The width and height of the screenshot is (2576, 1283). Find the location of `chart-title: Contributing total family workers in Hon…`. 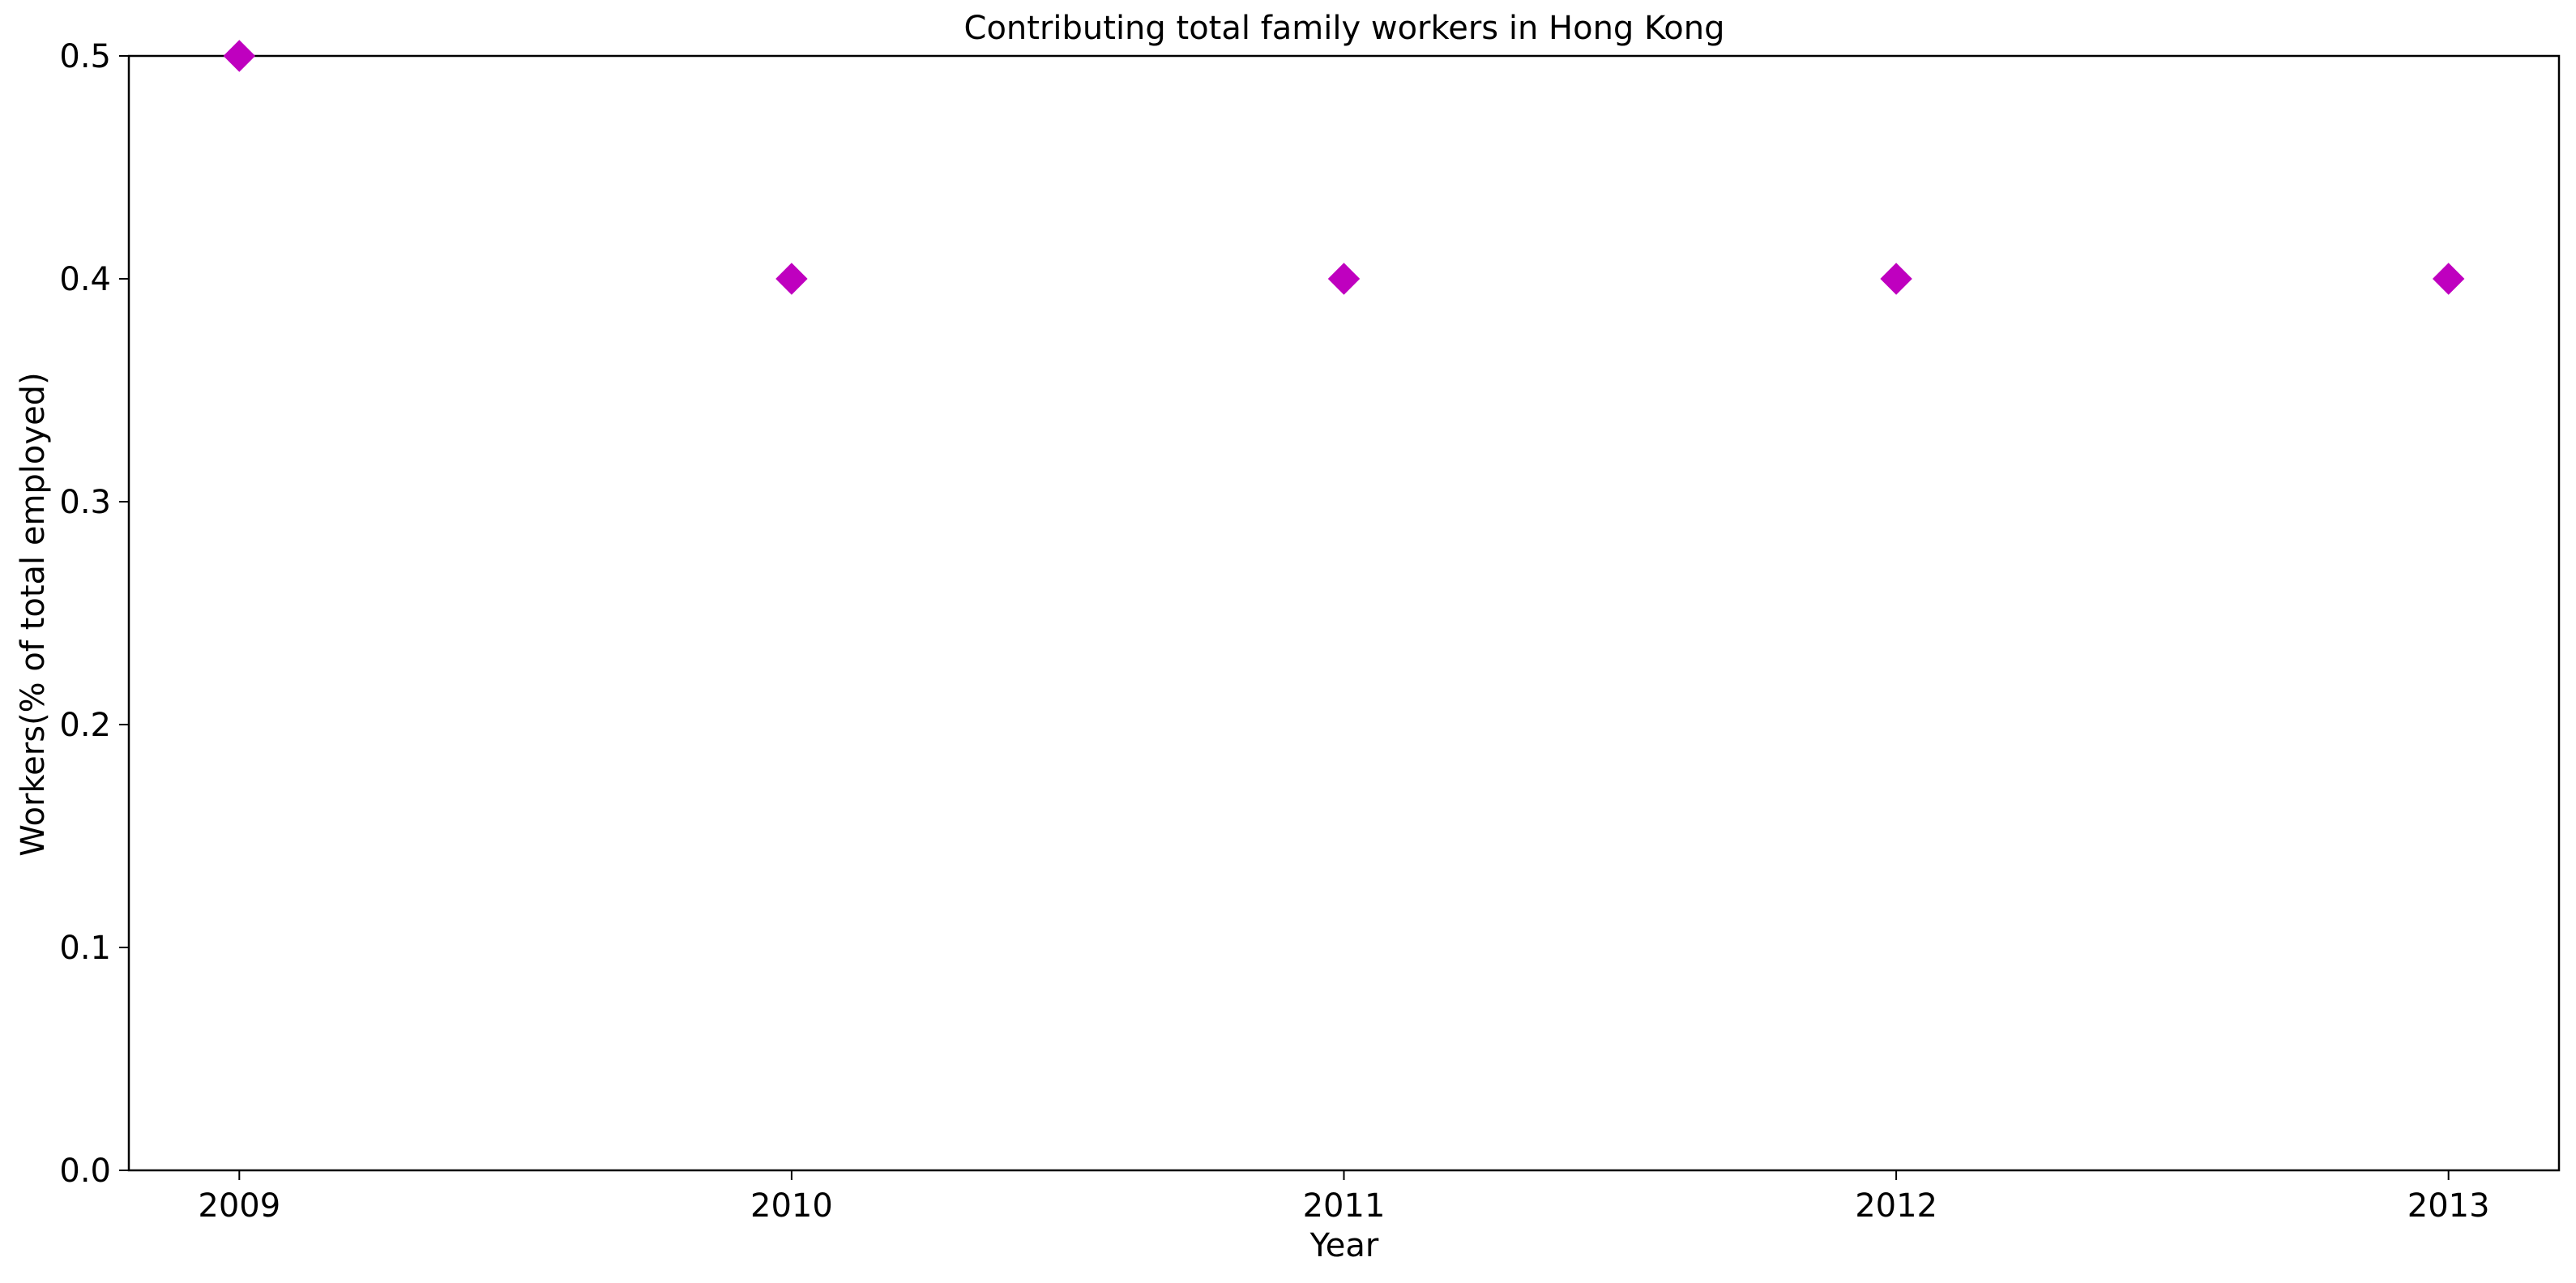

chart-title: Contributing total family workers in Hon… is located at coordinates (1344, 28).